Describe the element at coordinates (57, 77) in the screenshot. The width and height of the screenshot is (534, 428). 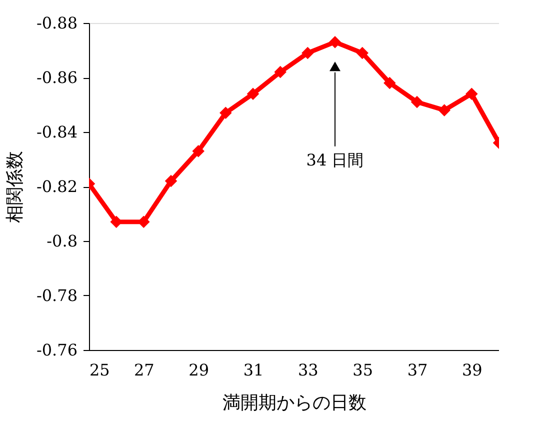
I see `y-tick-label: -0.86` at that location.